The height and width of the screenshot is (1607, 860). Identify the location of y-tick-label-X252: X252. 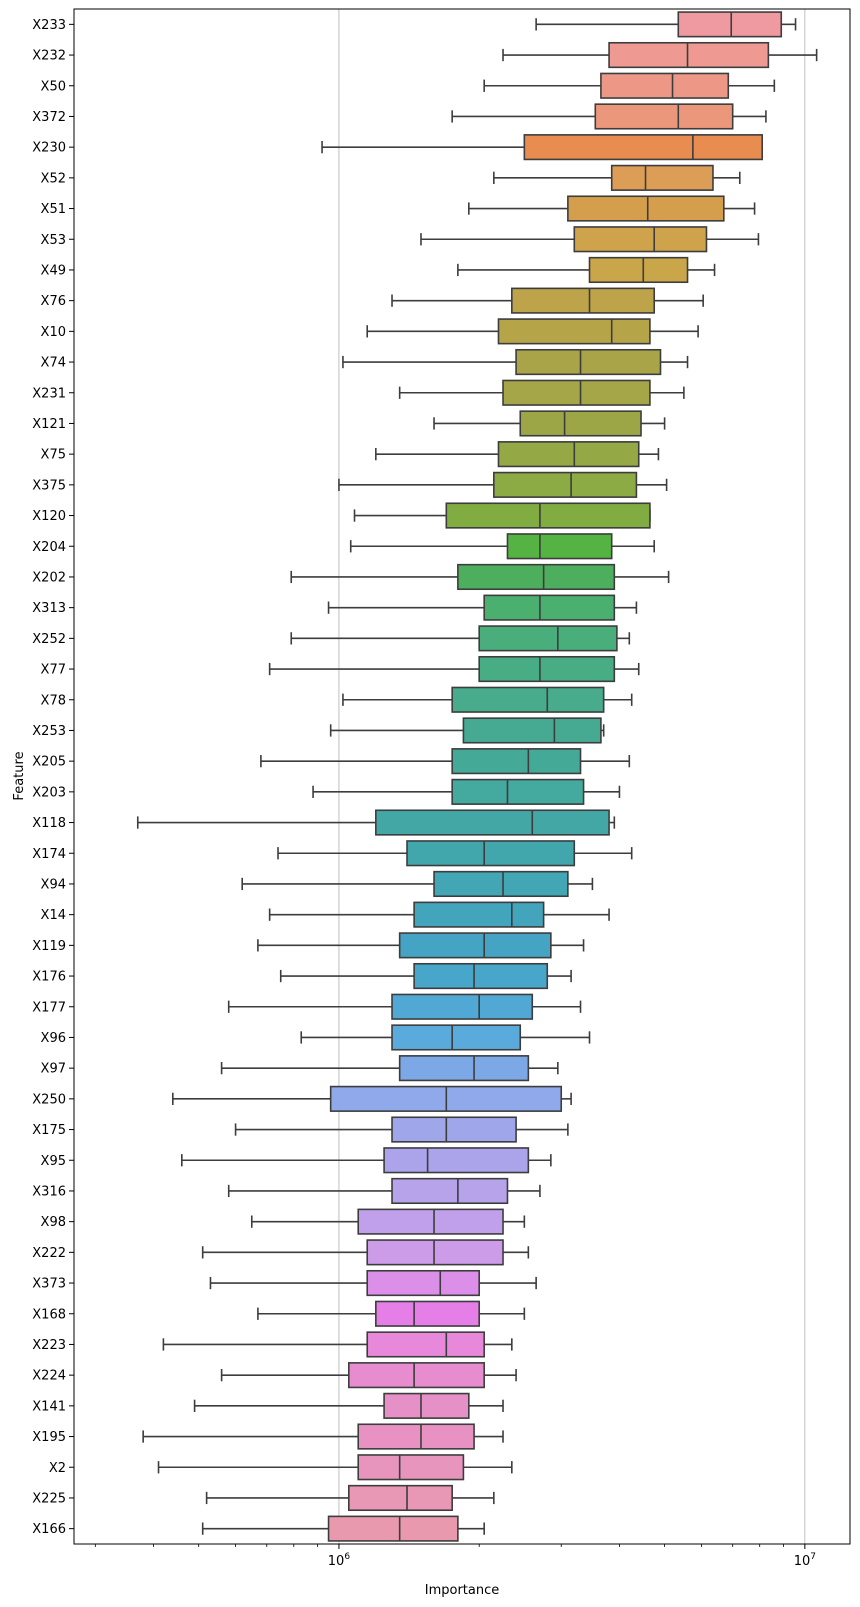
(49, 639).